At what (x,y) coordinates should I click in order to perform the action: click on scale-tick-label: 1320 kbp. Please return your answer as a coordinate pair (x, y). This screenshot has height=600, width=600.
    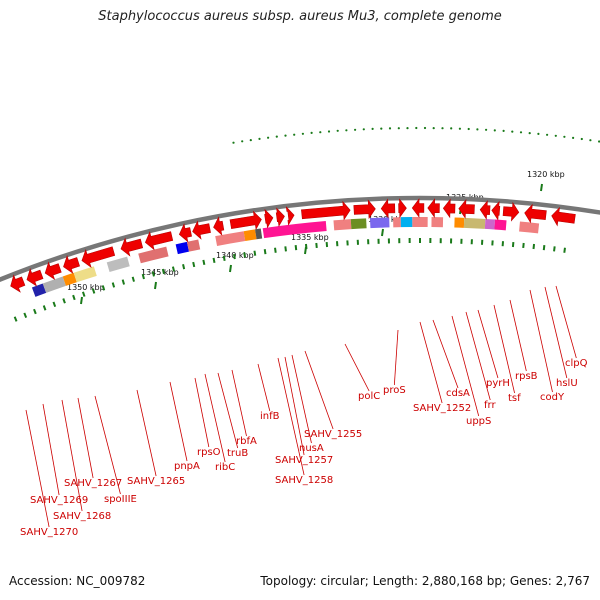
    Looking at the image, I should click on (546, 174).